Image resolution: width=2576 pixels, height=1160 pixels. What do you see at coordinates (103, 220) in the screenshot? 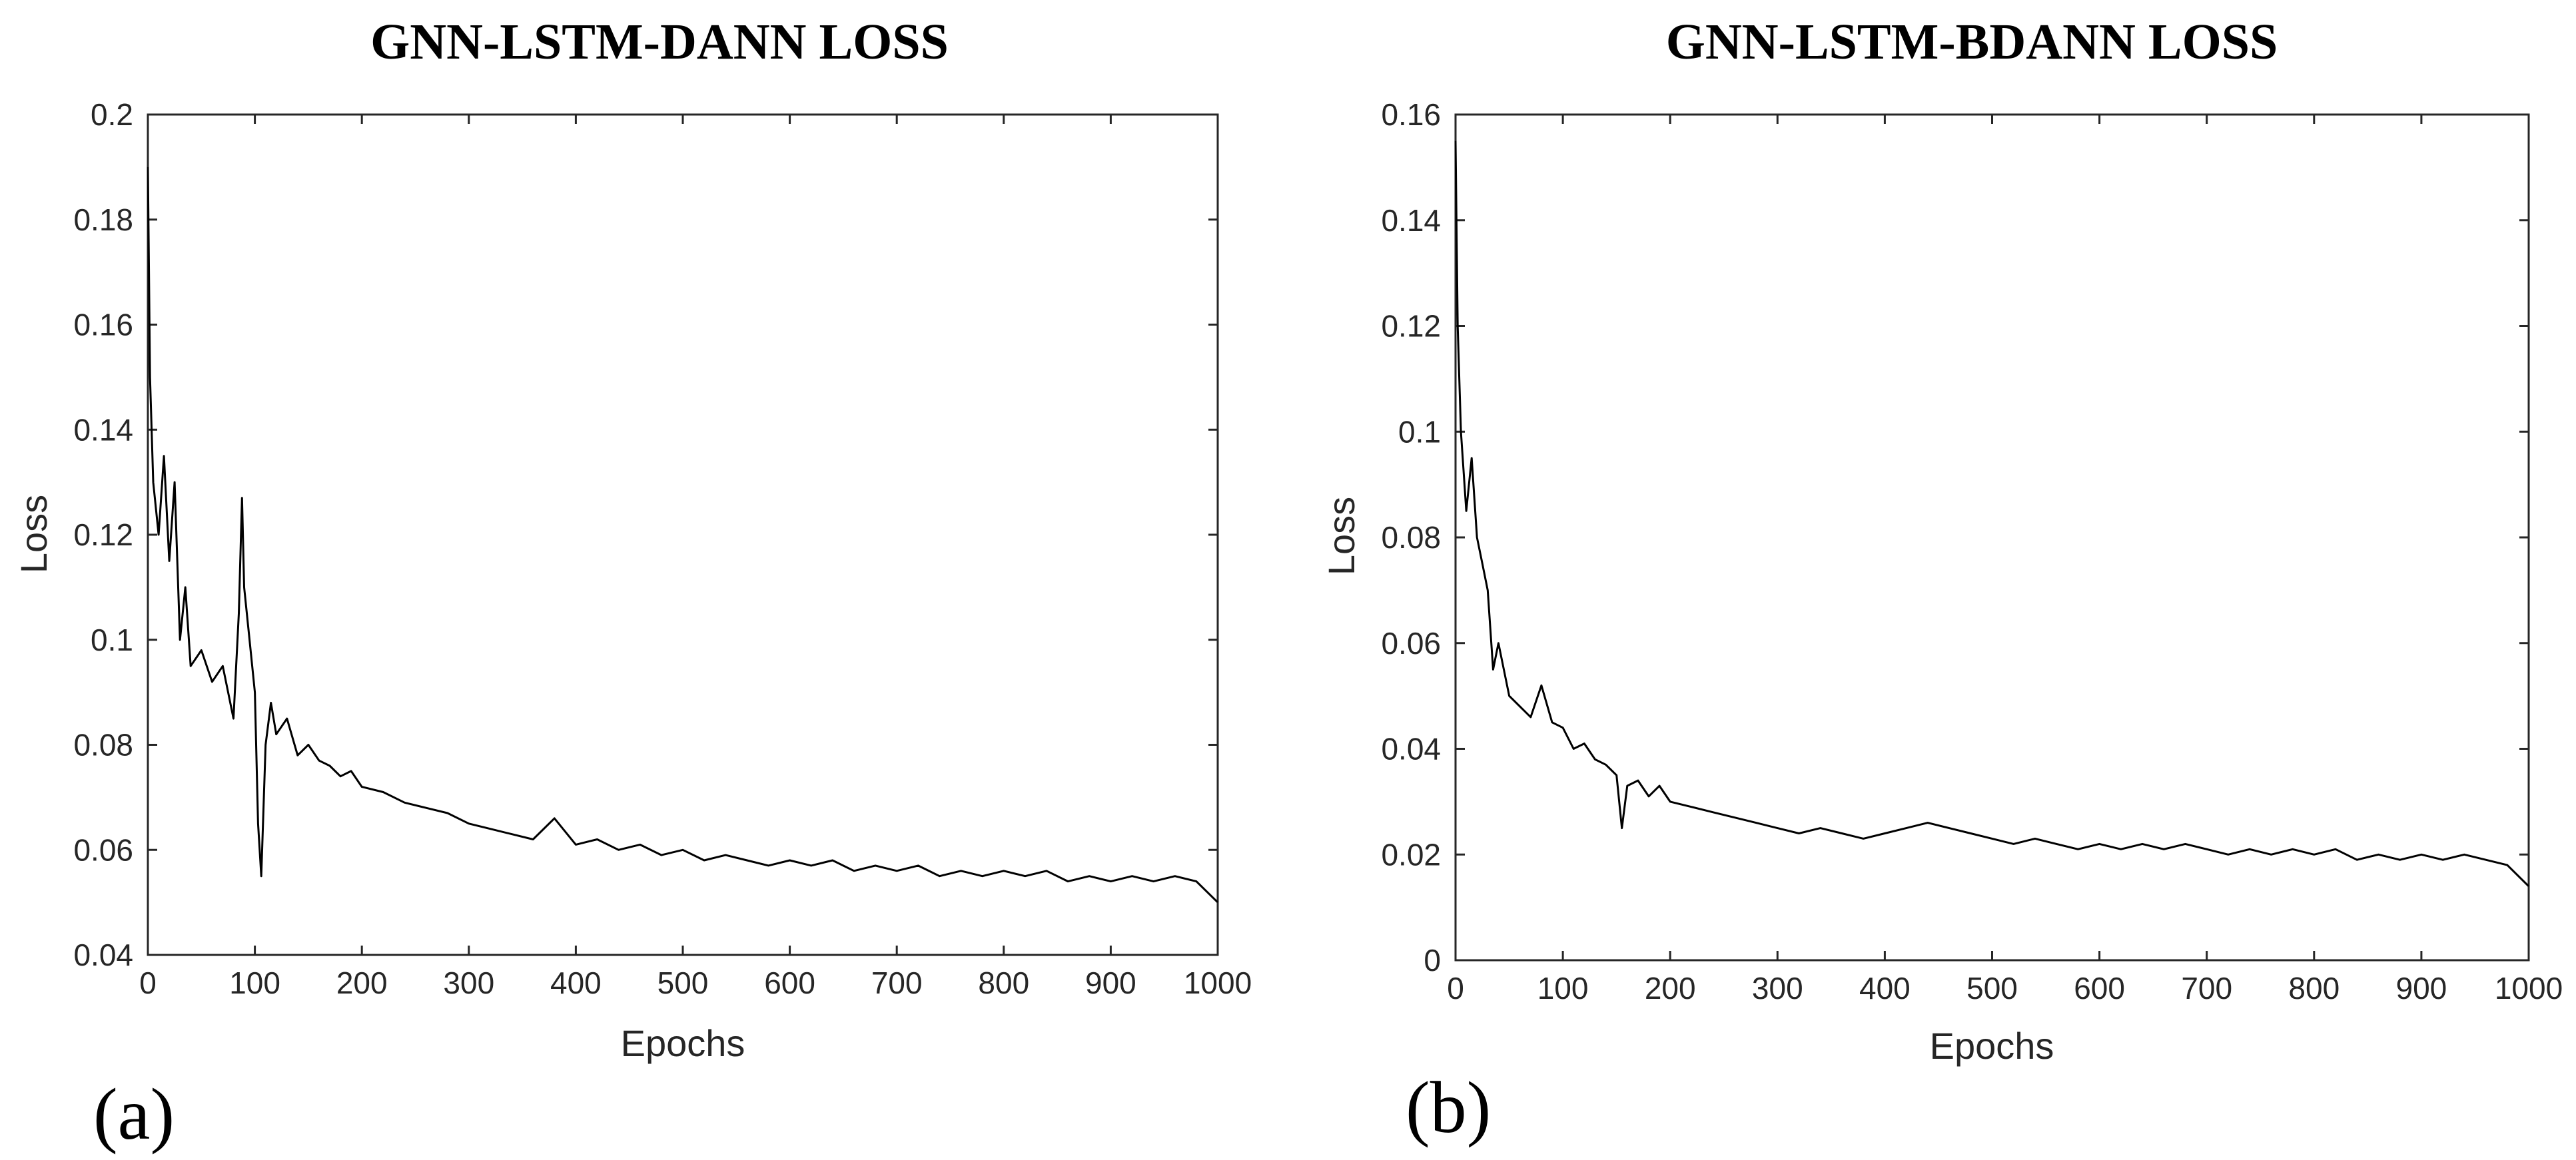
I see `y-tick-label: 0.18` at bounding box center [103, 220].